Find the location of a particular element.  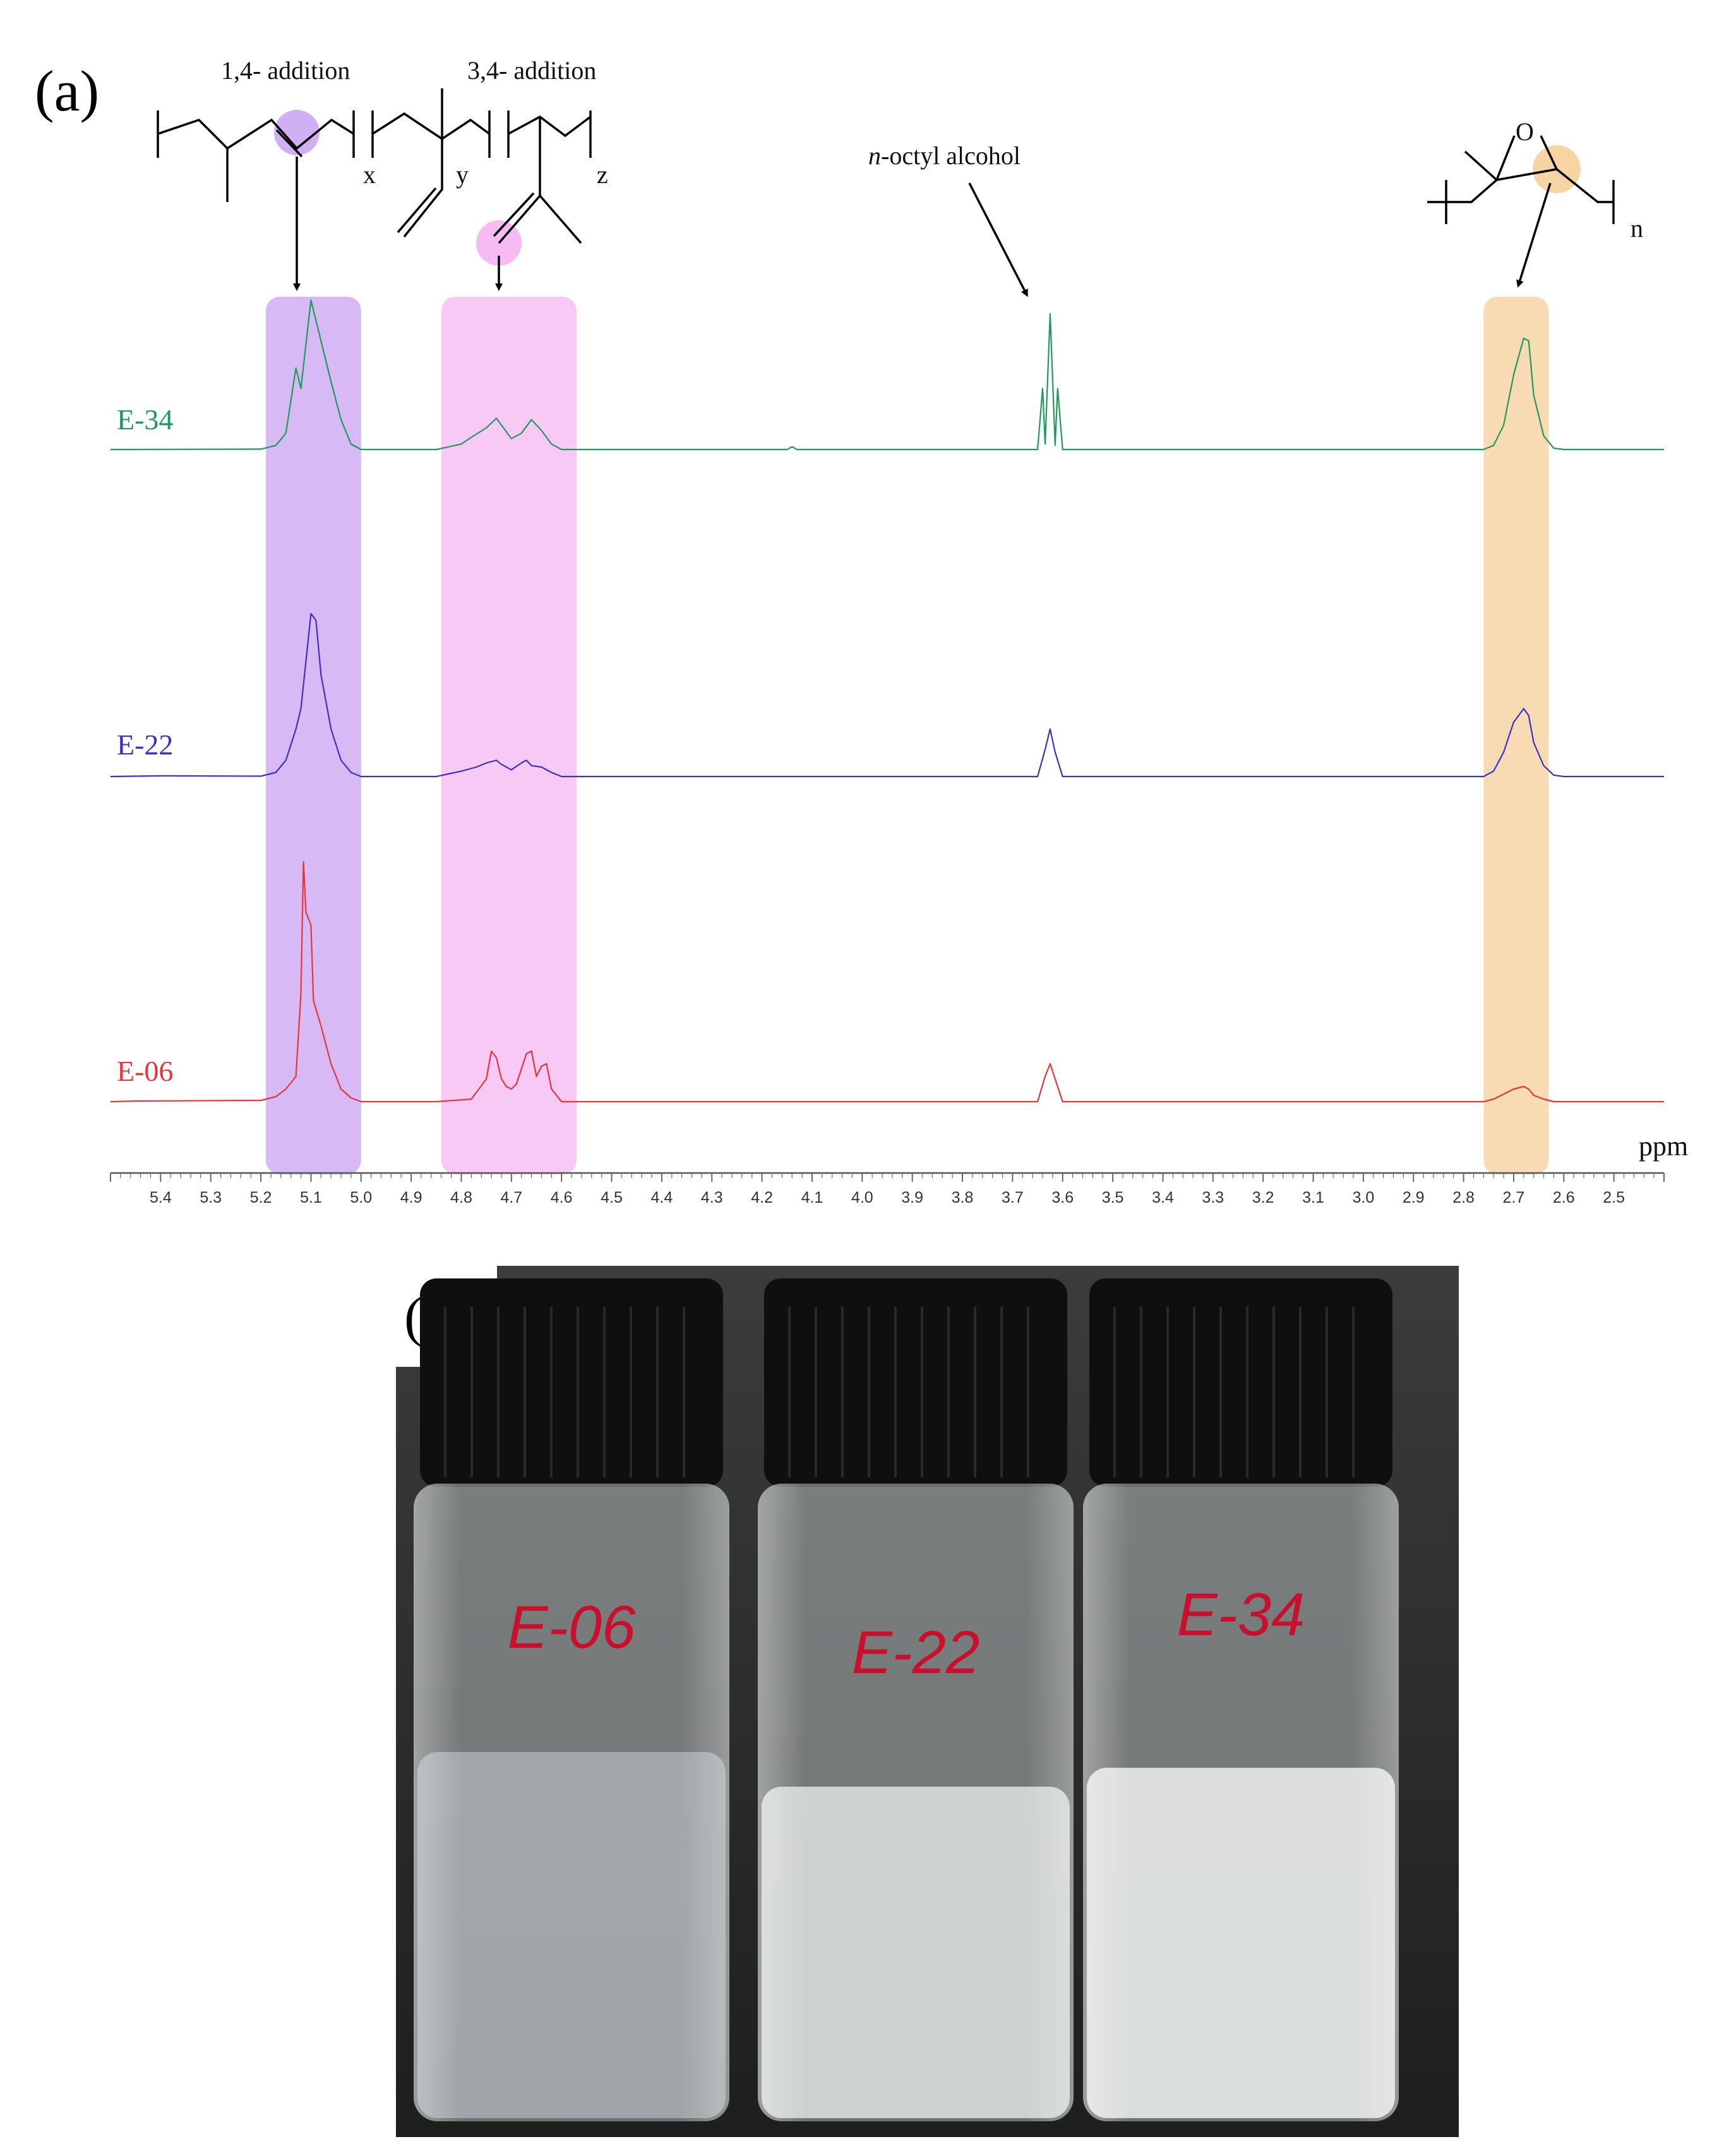

svg-text: n-octyl alcohol is located at coordinates (944, 155).